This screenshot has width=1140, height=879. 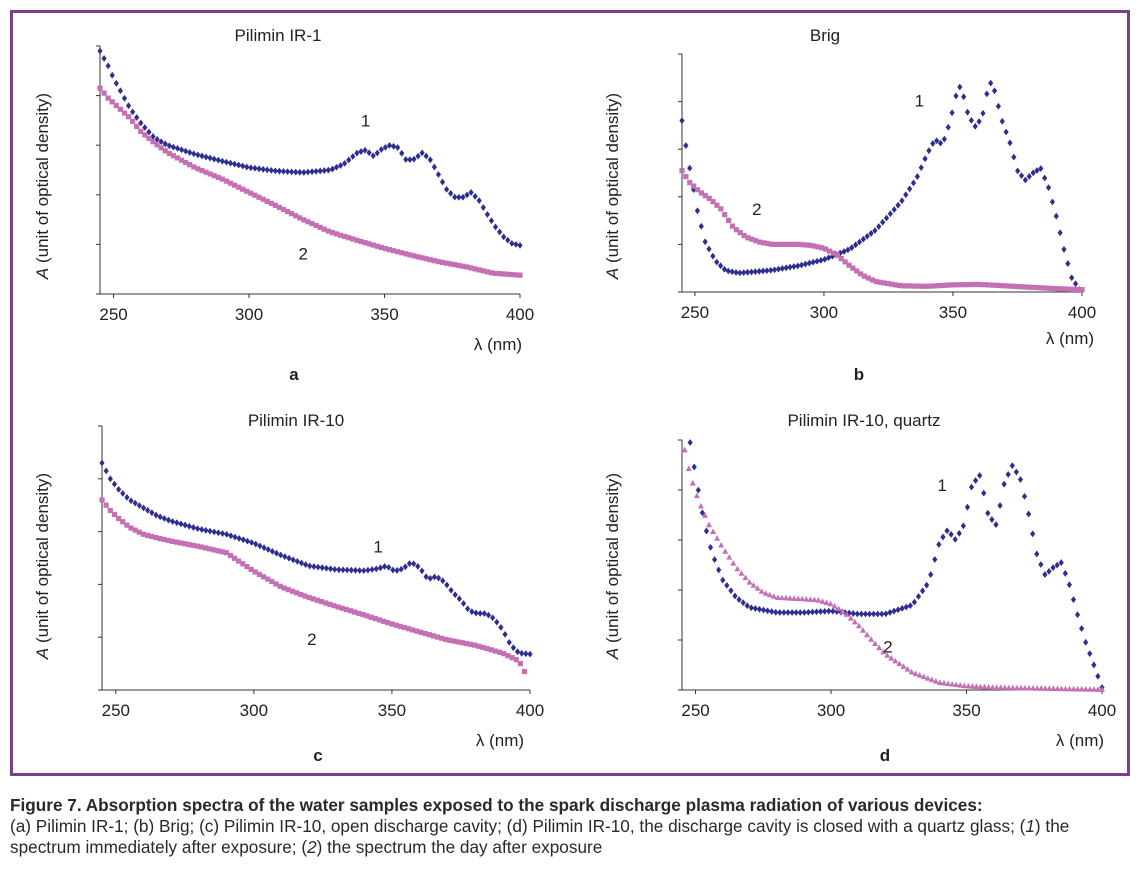 I want to click on x-tick-label: 350, so click(x=384, y=314).